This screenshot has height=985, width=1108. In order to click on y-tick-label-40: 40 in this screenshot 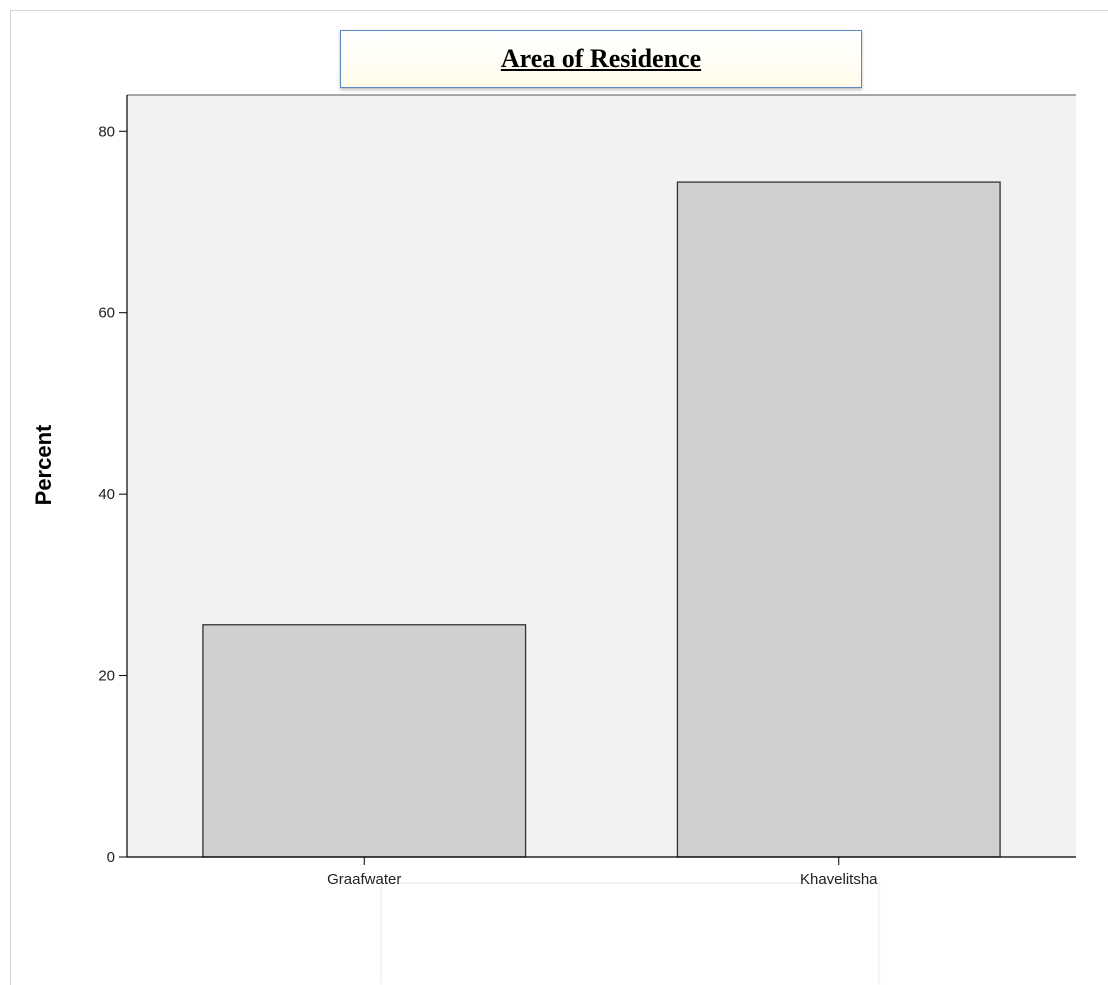, I will do `click(106, 494)`.